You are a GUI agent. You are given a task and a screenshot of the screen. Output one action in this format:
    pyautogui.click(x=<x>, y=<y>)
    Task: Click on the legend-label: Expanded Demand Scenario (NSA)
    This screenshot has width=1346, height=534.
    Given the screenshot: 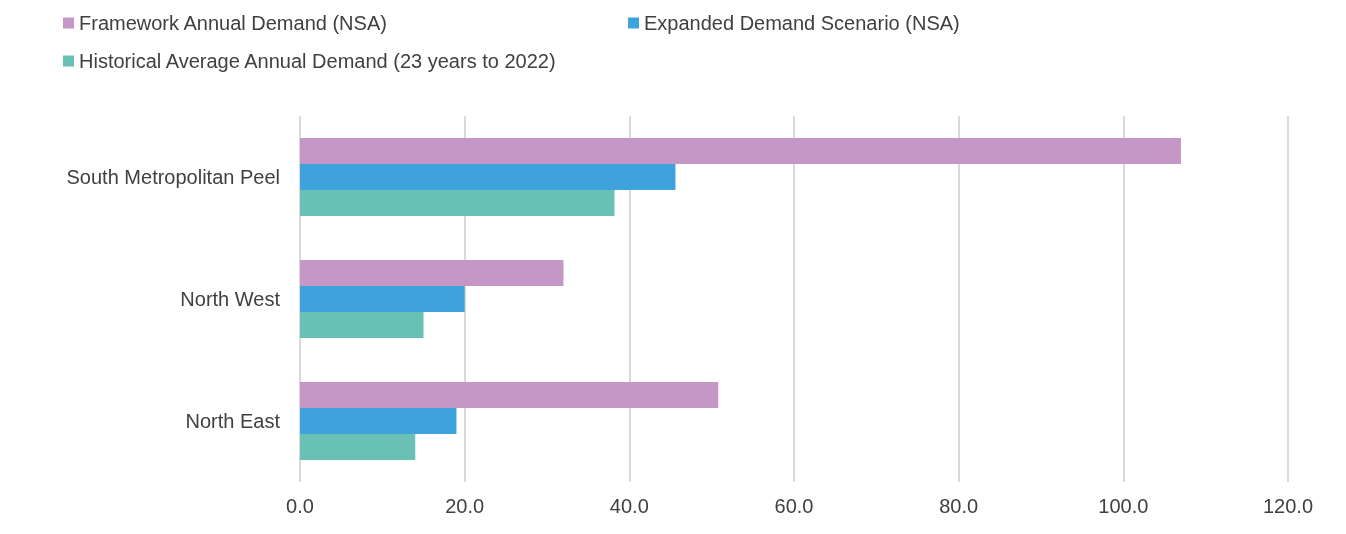 What is the action you would take?
    pyautogui.click(x=801, y=23)
    